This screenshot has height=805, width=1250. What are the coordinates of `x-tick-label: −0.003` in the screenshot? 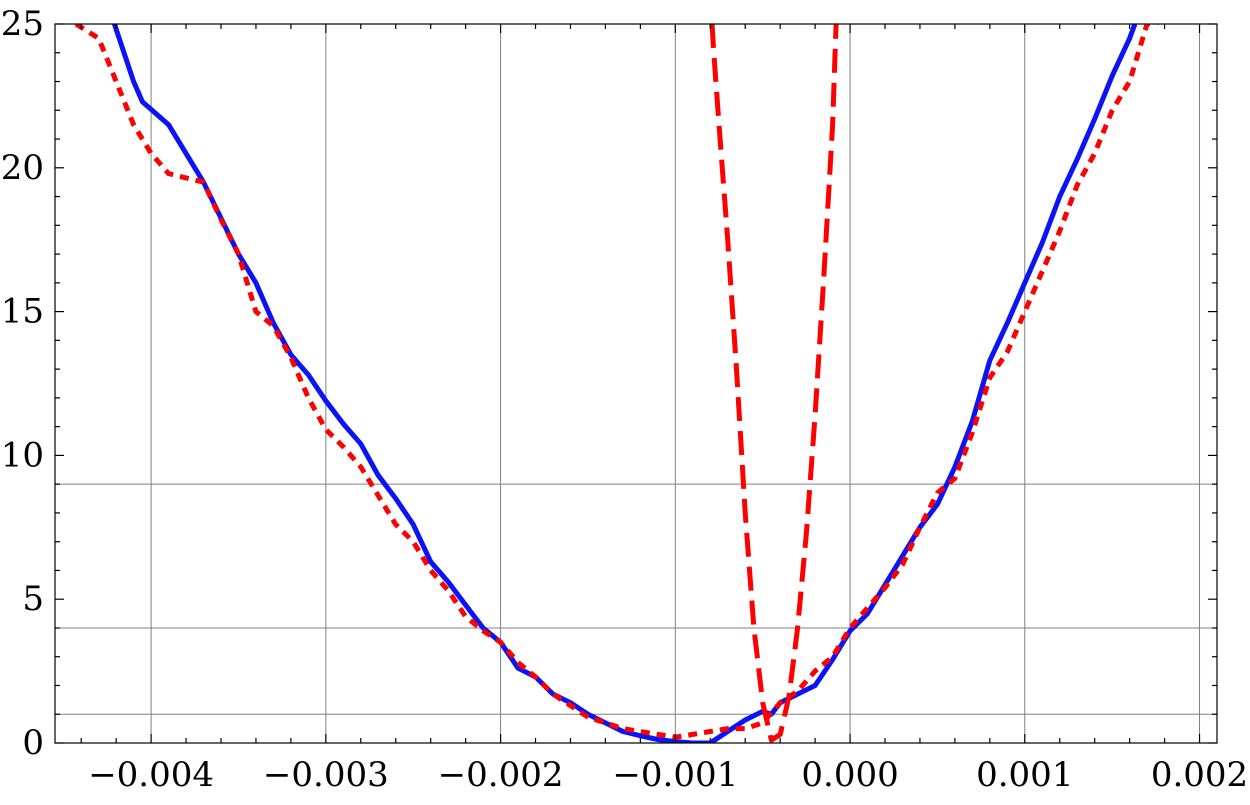 It's located at (326, 775).